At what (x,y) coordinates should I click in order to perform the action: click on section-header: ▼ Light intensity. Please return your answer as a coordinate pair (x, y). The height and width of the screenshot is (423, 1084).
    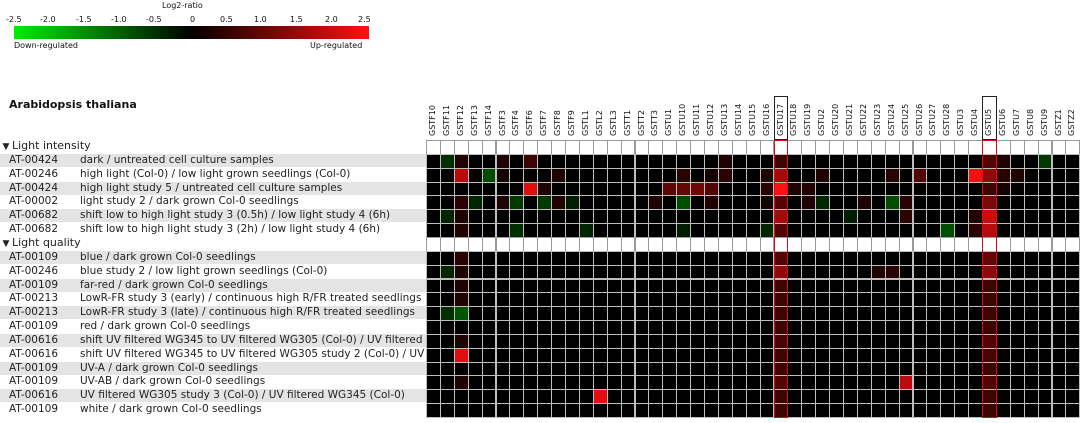
    Looking at the image, I should click on (213, 145).